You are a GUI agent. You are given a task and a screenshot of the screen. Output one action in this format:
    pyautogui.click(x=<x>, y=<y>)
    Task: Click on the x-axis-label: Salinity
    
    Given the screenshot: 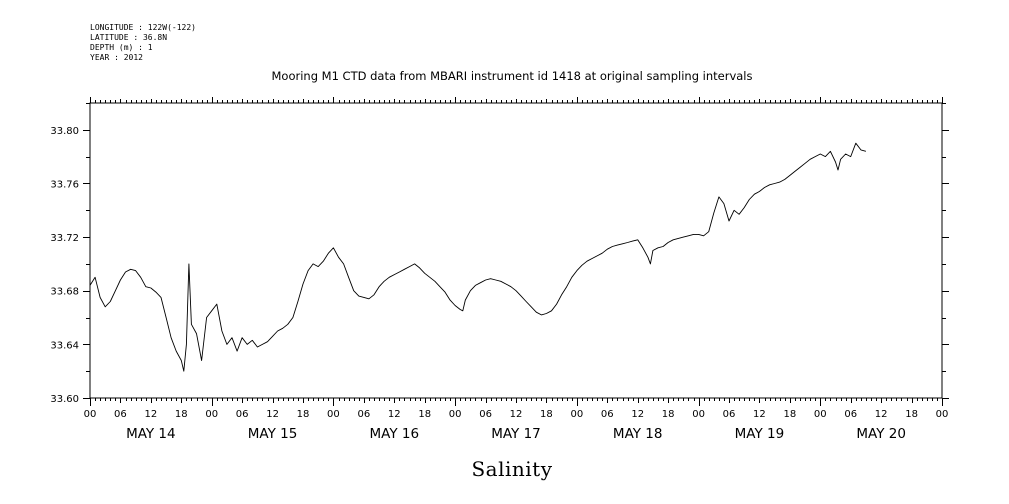 What is the action you would take?
    pyautogui.click(x=511, y=469)
    